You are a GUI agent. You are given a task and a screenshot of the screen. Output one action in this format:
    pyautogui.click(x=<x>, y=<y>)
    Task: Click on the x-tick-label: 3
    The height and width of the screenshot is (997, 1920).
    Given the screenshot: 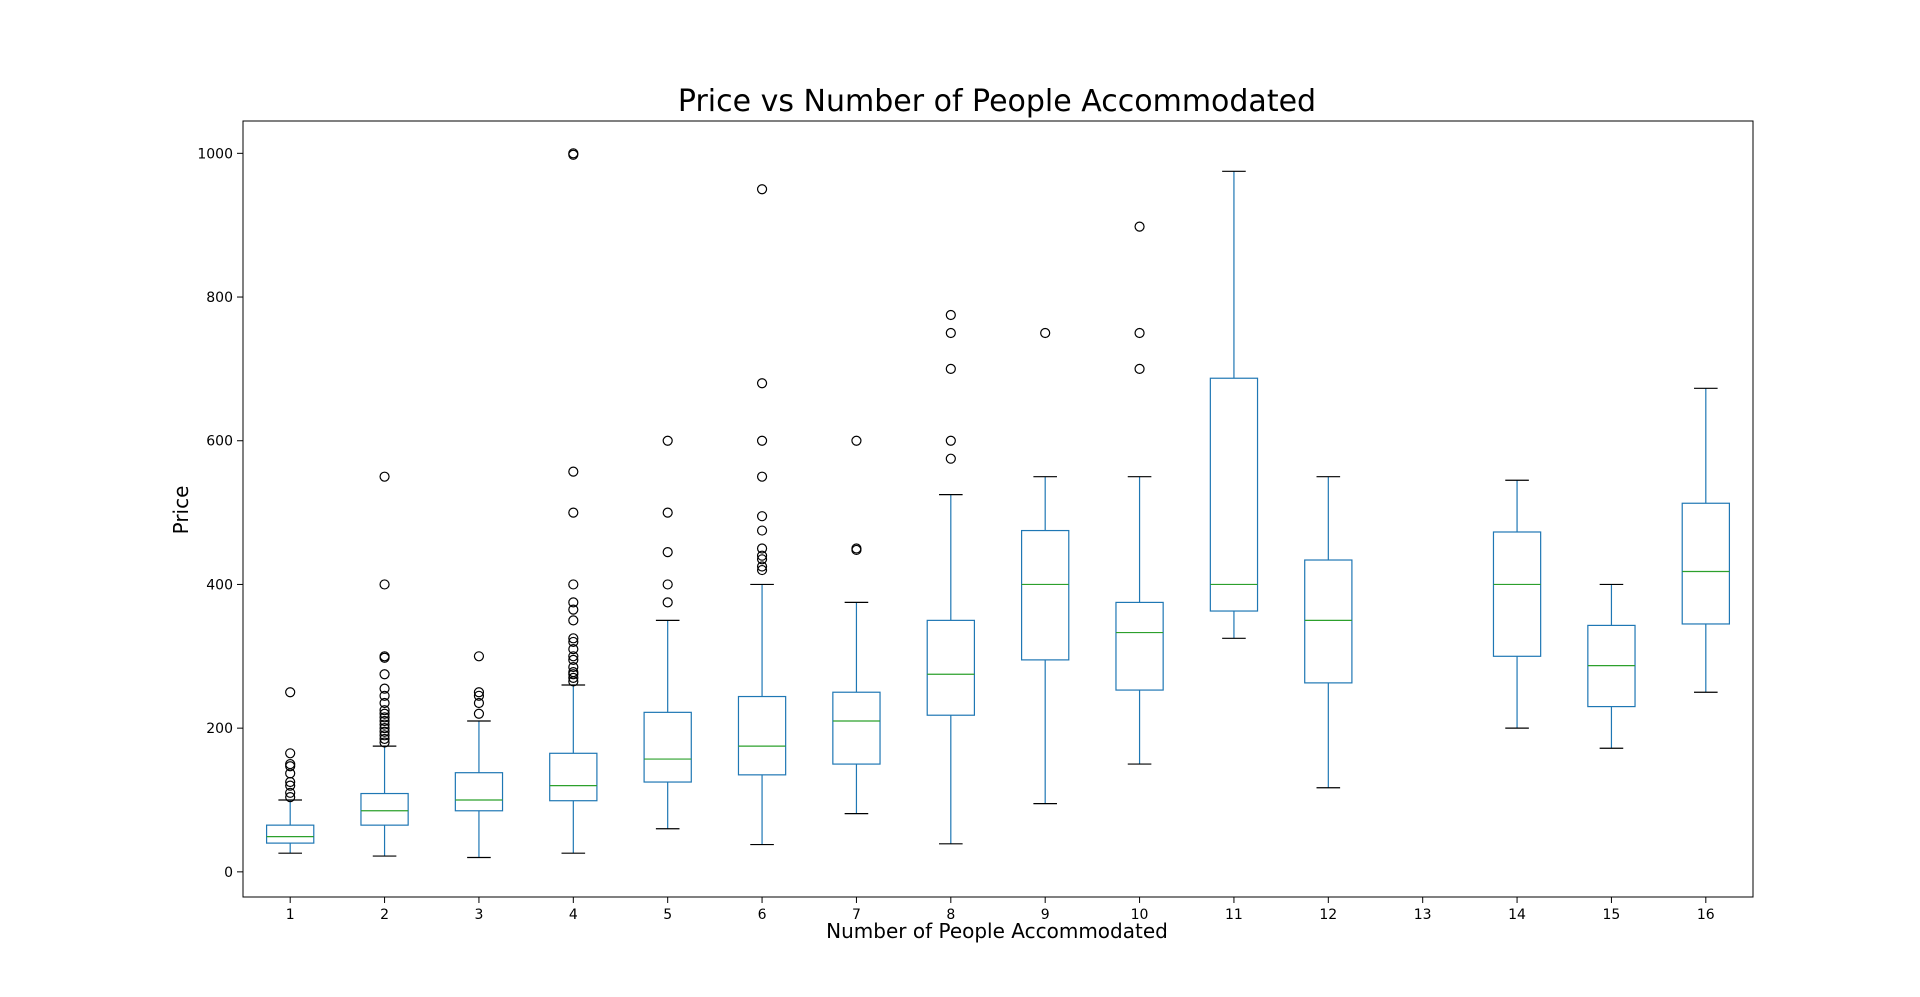 What is the action you would take?
    pyautogui.click(x=478, y=915)
    